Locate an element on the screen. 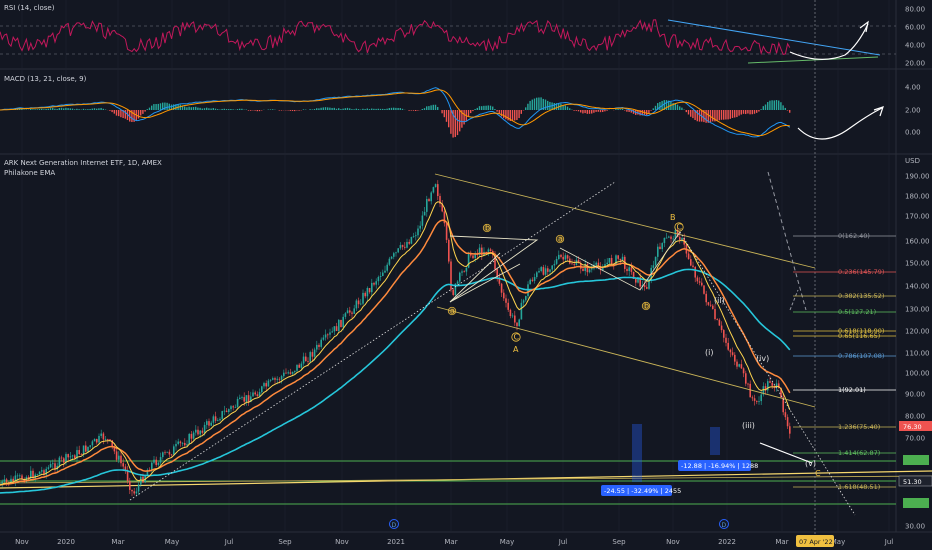 This screenshot has width=932, height=550. rsi-tick-label: 20.00 is located at coordinates (915, 64).